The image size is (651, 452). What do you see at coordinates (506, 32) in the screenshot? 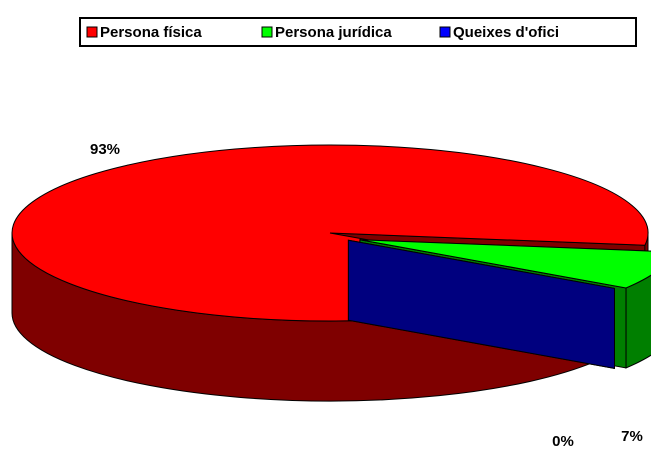
I see `legend-label: Queixes d'ofici` at bounding box center [506, 32].